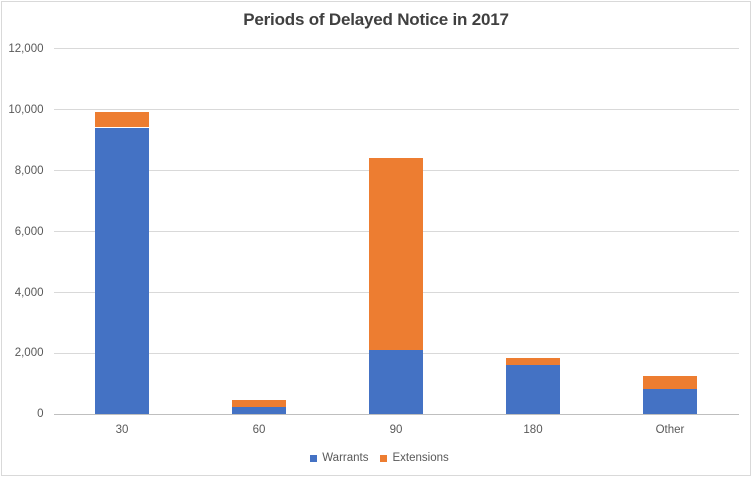 This screenshot has width=752, height=477. What do you see at coordinates (26, 48) in the screenshot?
I see `y-tick-label: 12,000` at bounding box center [26, 48].